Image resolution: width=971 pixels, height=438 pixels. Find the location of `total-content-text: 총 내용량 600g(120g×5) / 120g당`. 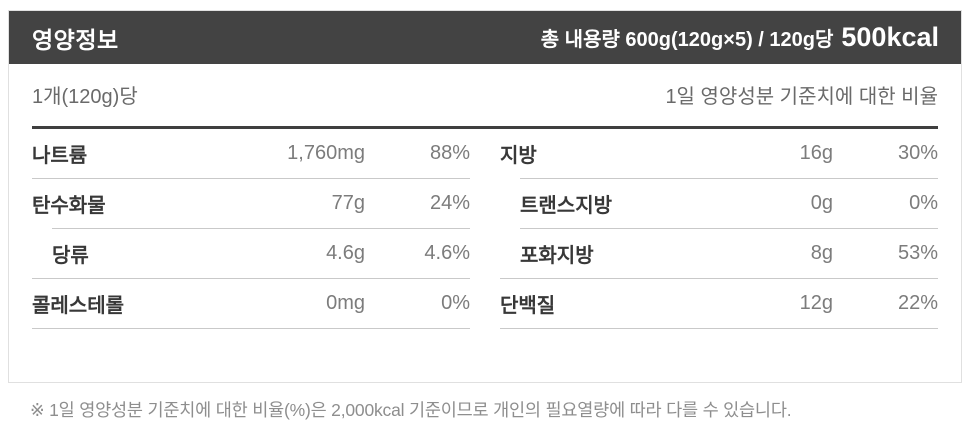

total-content-text: 총 내용량 600g(120g×5) / 120g당 is located at coordinates (687, 40).